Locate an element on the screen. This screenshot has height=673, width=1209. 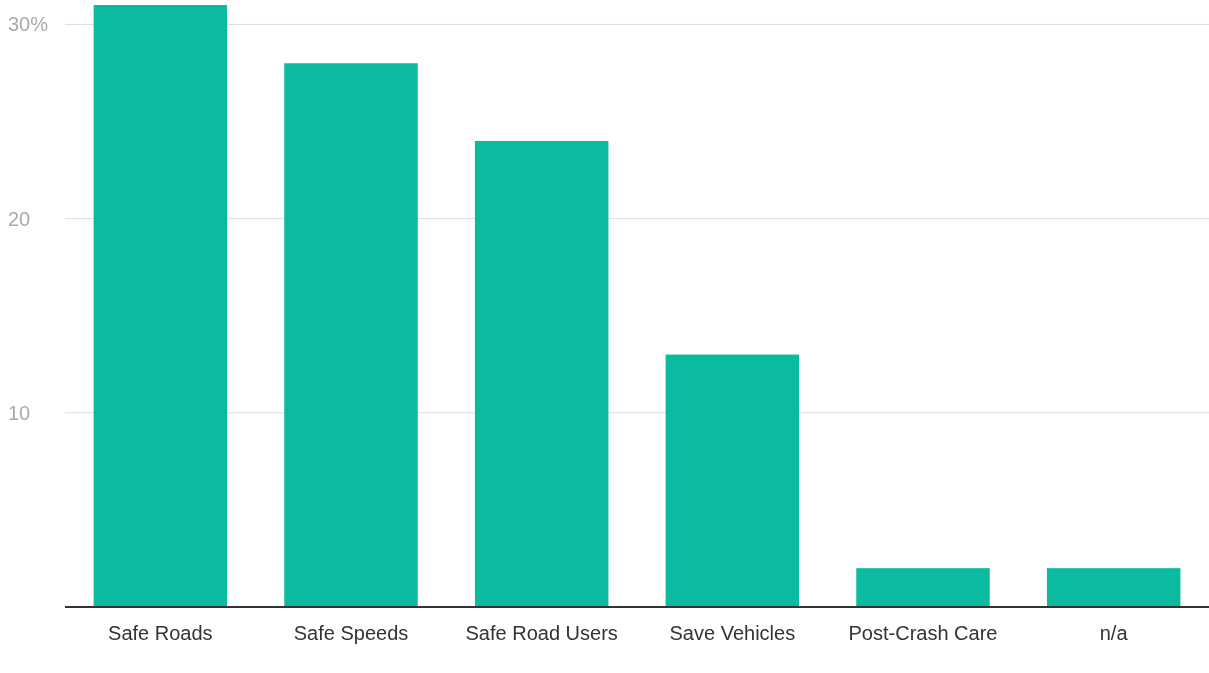
x-tick-label: Save Vehicles is located at coordinates (732, 633).